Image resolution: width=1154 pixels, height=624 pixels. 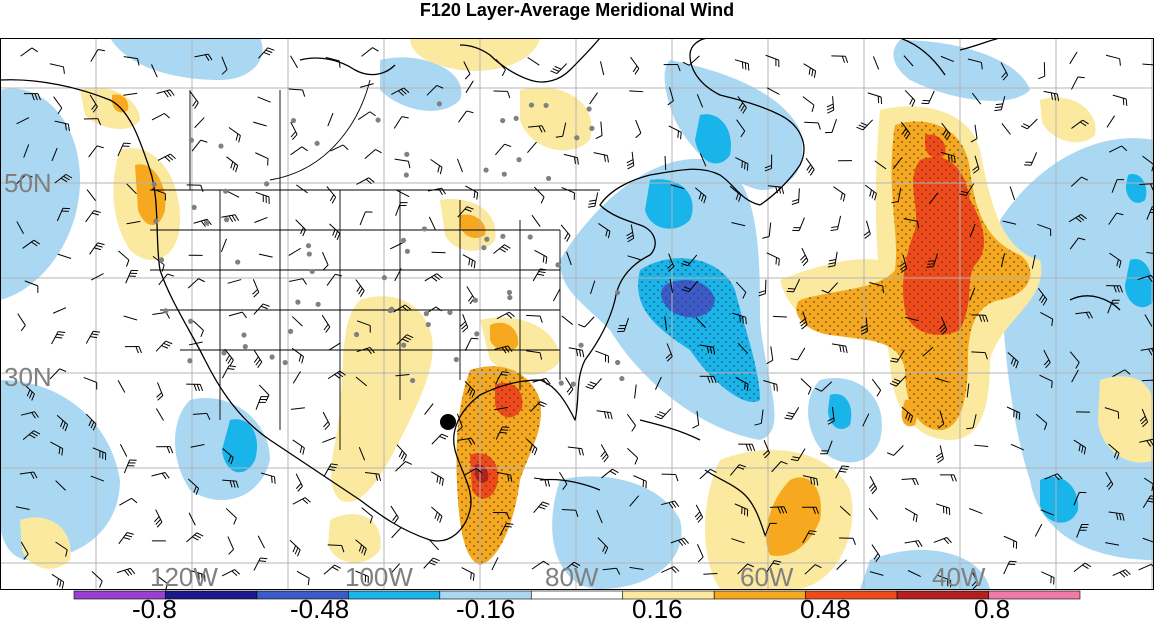 I want to click on colorbar-label-0-48: 0.48, so click(x=825, y=609).